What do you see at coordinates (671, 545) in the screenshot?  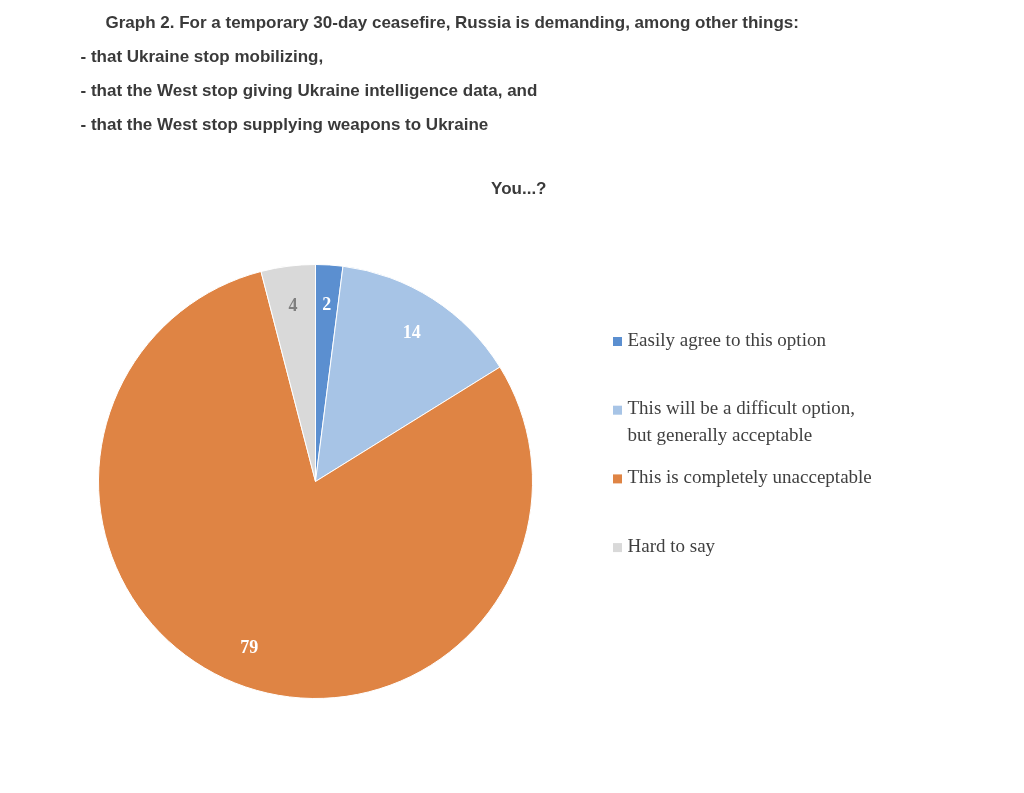 I see `legend-label: Hard to say` at bounding box center [671, 545].